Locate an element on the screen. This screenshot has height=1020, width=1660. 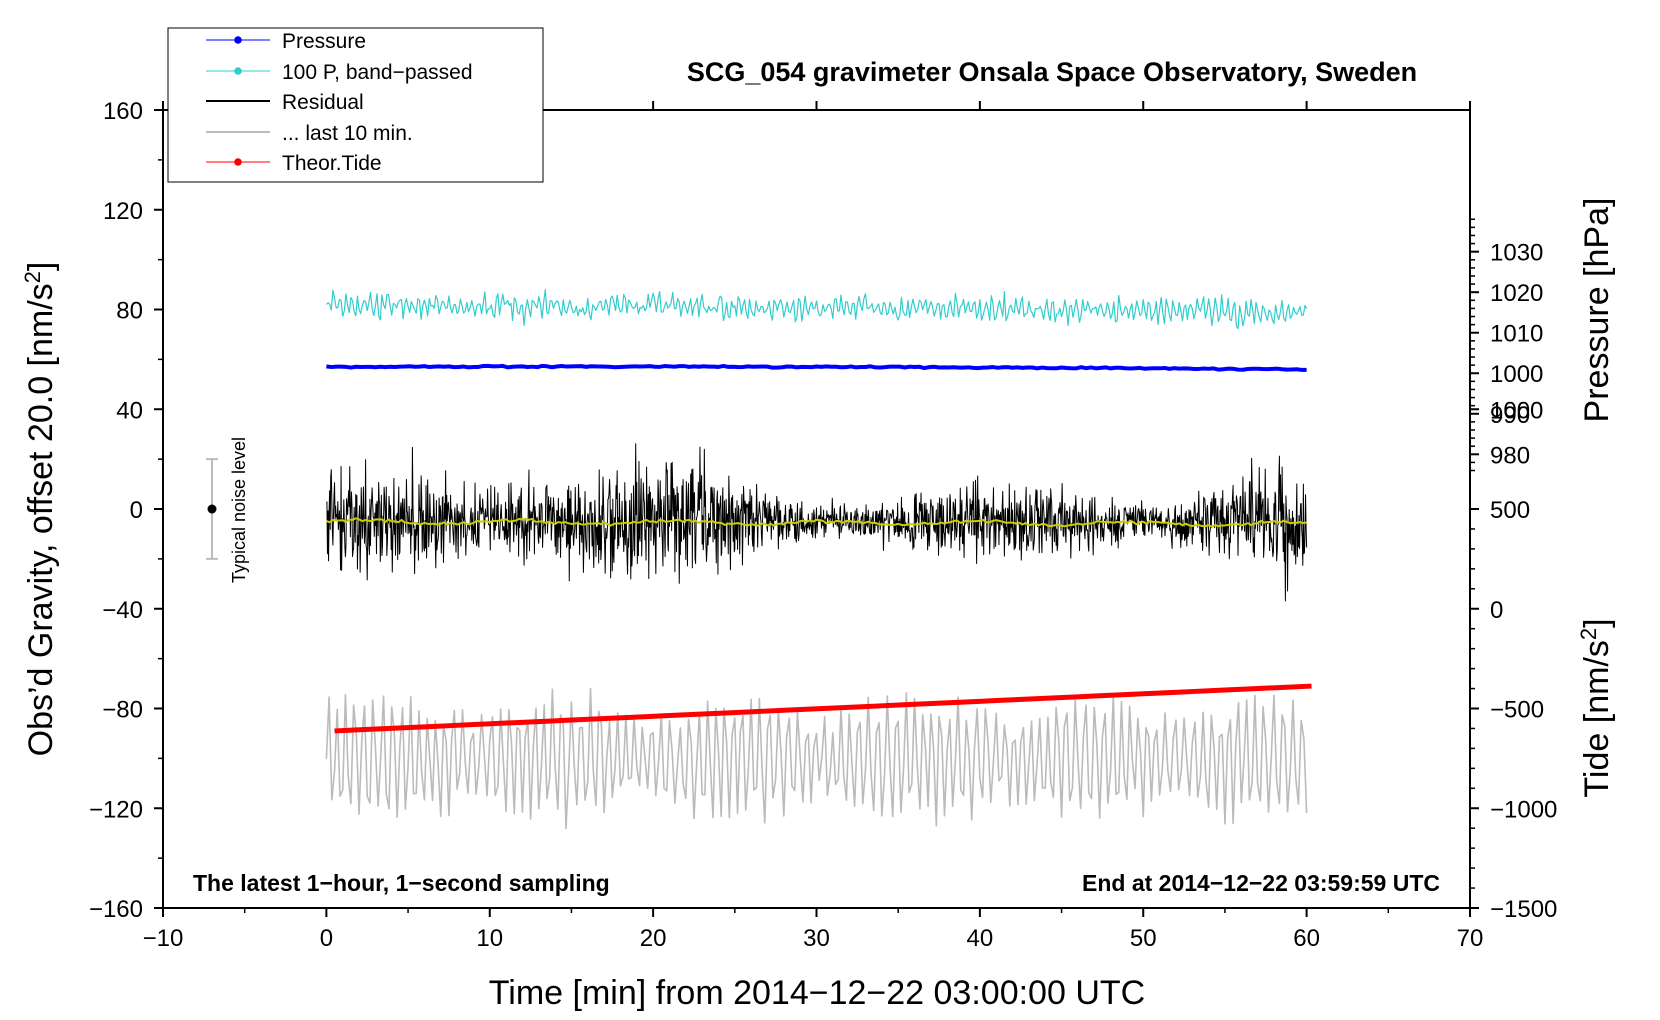
noise-indicator: Typical noise level is located at coordinates (227, 510).